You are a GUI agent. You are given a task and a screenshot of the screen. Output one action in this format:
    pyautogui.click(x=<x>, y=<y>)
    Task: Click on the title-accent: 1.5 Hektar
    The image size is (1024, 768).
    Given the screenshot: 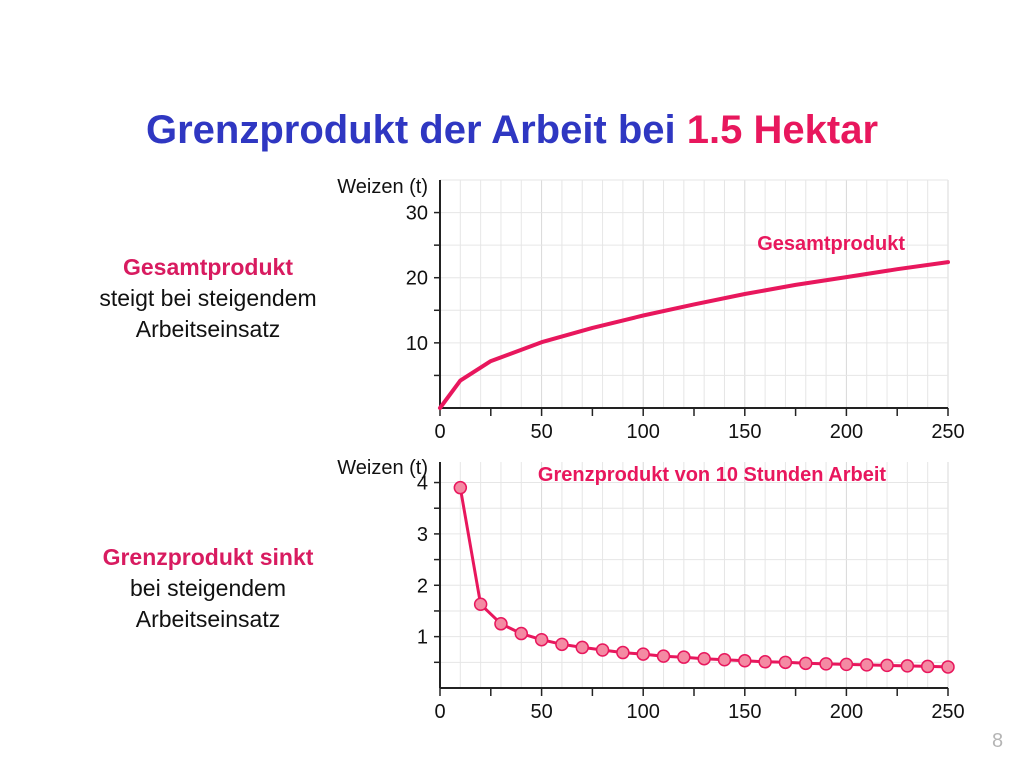 What is the action you would take?
    pyautogui.click(x=782, y=130)
    